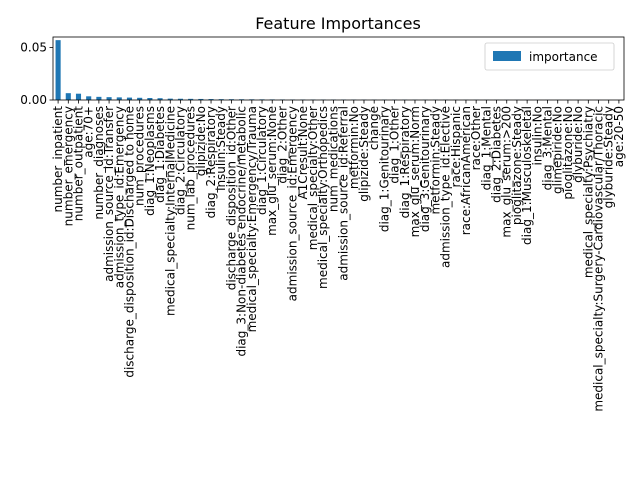 The width and height of the screenshot is (640, 480). Describe the element at coordinates (446, 187) in the screenshot. I see `x-tick-label-38: admission_type_id:Elective` at that location.